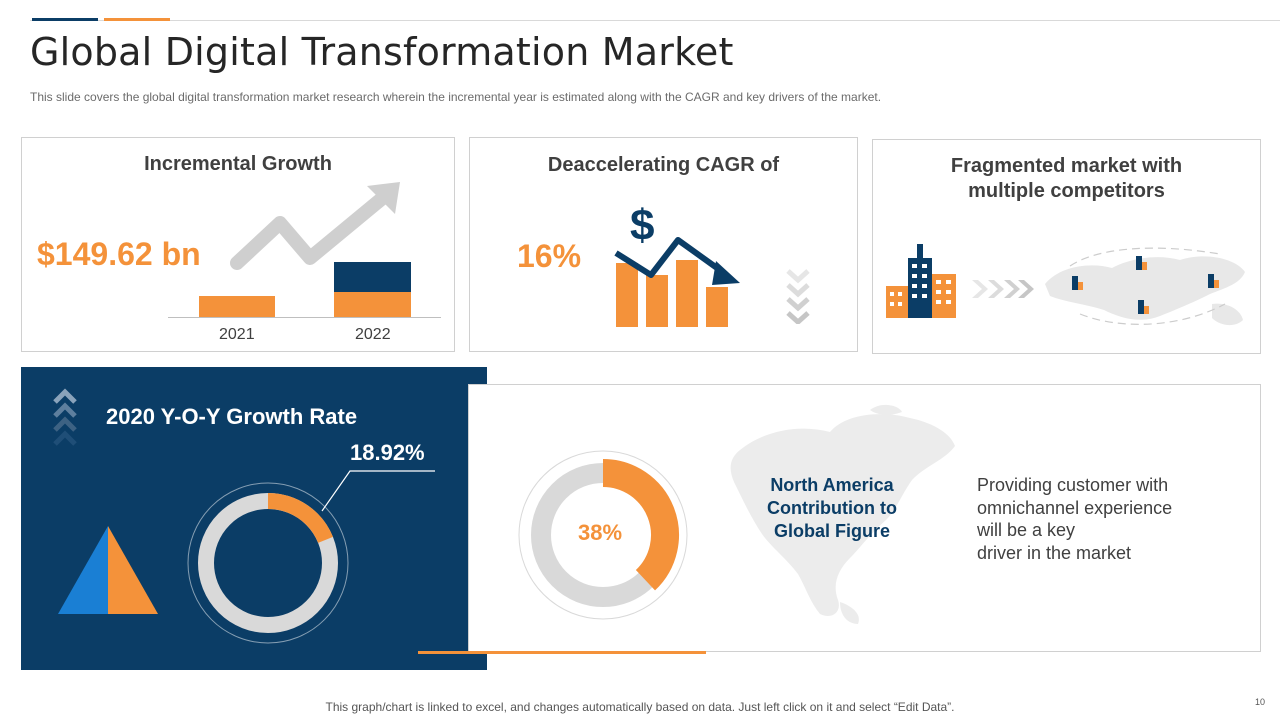  I want to click on north-america-donut, so click(603, 535).